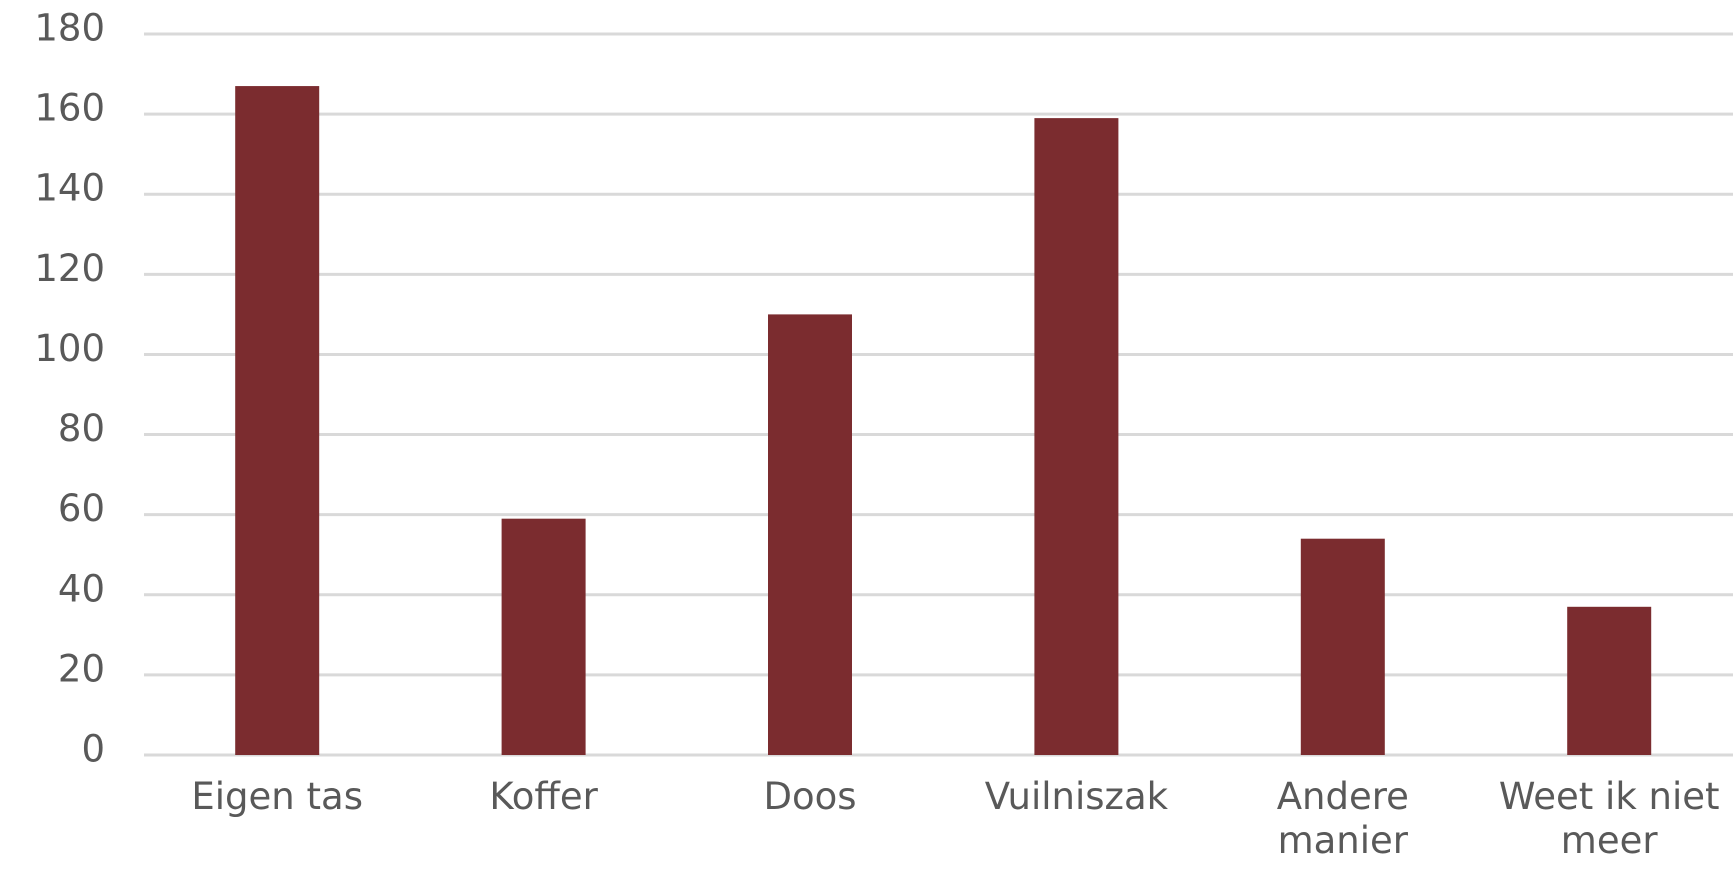 Image resolution: width=1733 pixels, height=871 pixels. What do you see at coordinates (81, 588) in the screenshot?
I see `y-tick-label: 40` at bounding box center [81, 588].